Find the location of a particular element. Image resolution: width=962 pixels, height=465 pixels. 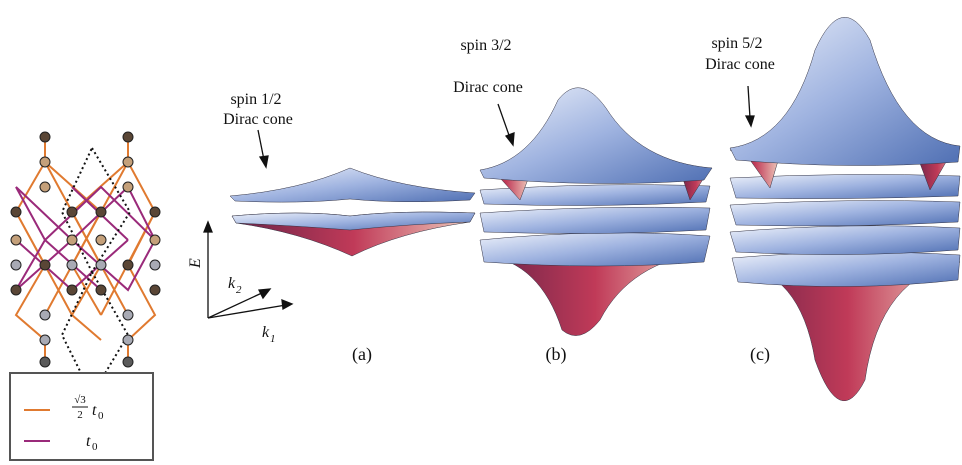

label-spin: spin 1/2 is located at coordinates (255, 99).